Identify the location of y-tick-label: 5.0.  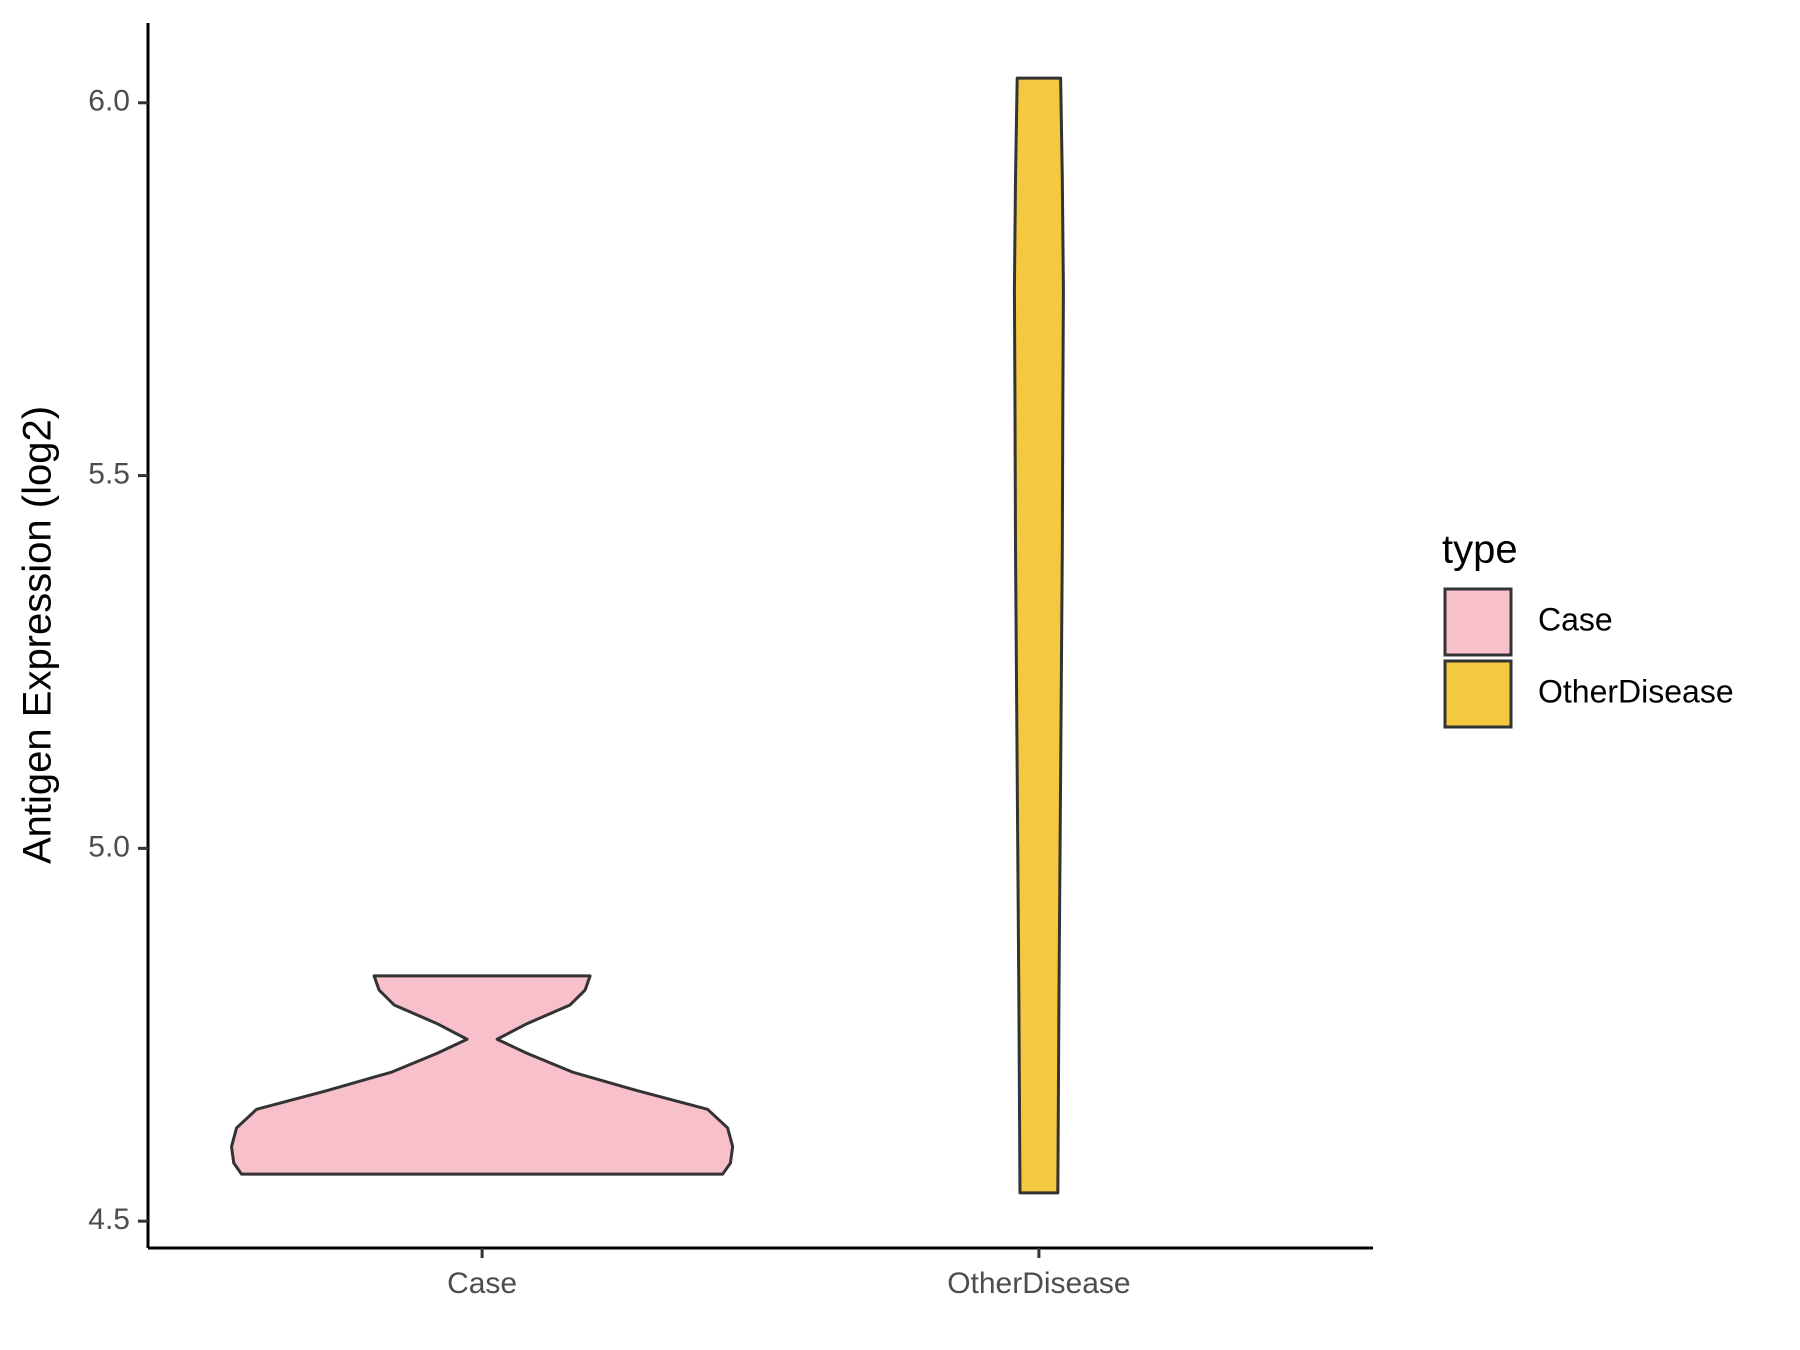
(109, 846).